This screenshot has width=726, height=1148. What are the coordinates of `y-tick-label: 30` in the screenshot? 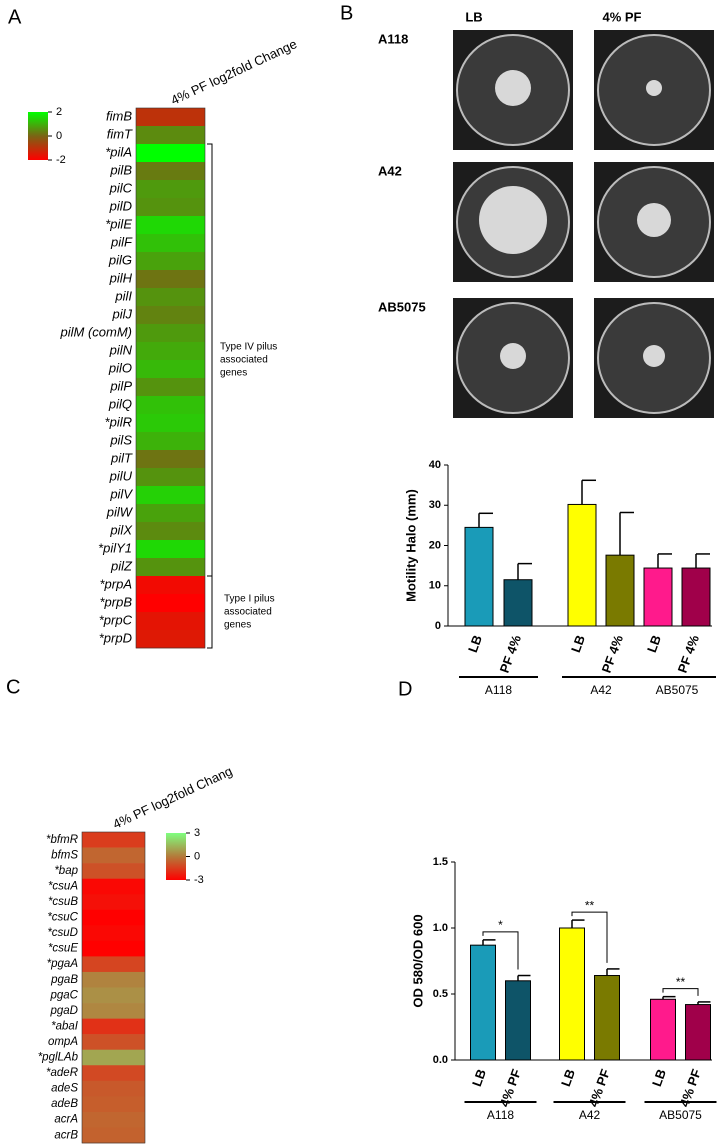 It's located at (435, 505).